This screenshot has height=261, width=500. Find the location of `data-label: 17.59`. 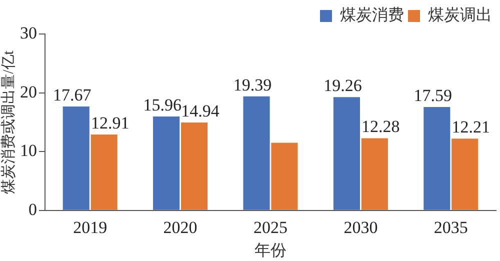

data-label: 17.59 is located at coordinates (433, 95).